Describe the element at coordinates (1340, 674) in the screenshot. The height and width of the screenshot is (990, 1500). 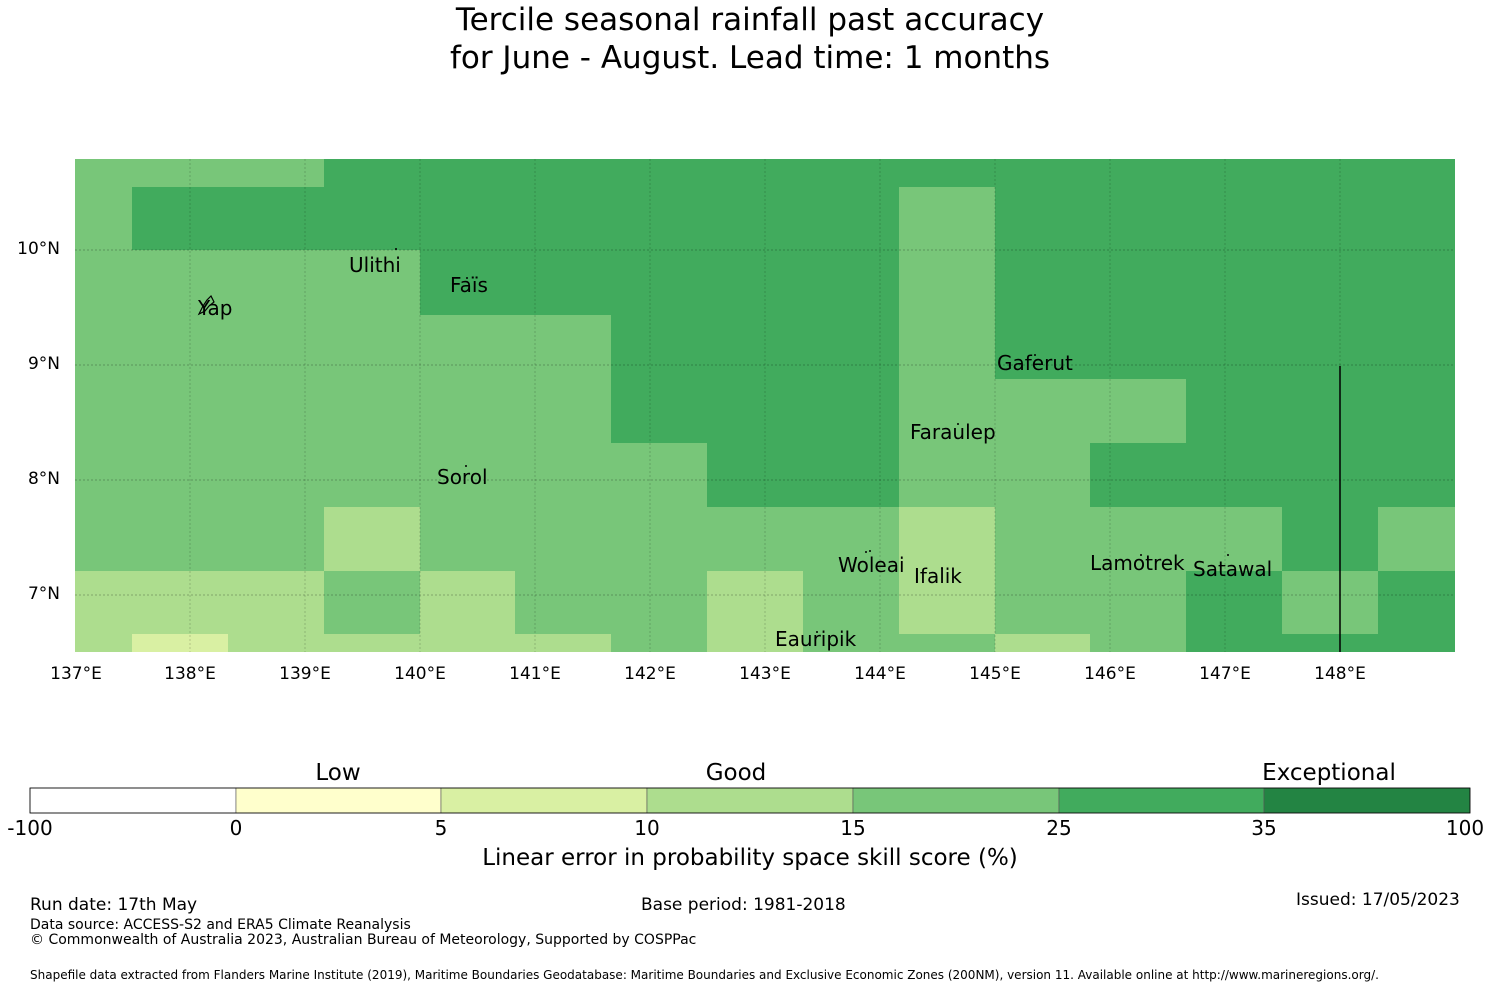
I see `x-tick-148e: 148°E` at that location.